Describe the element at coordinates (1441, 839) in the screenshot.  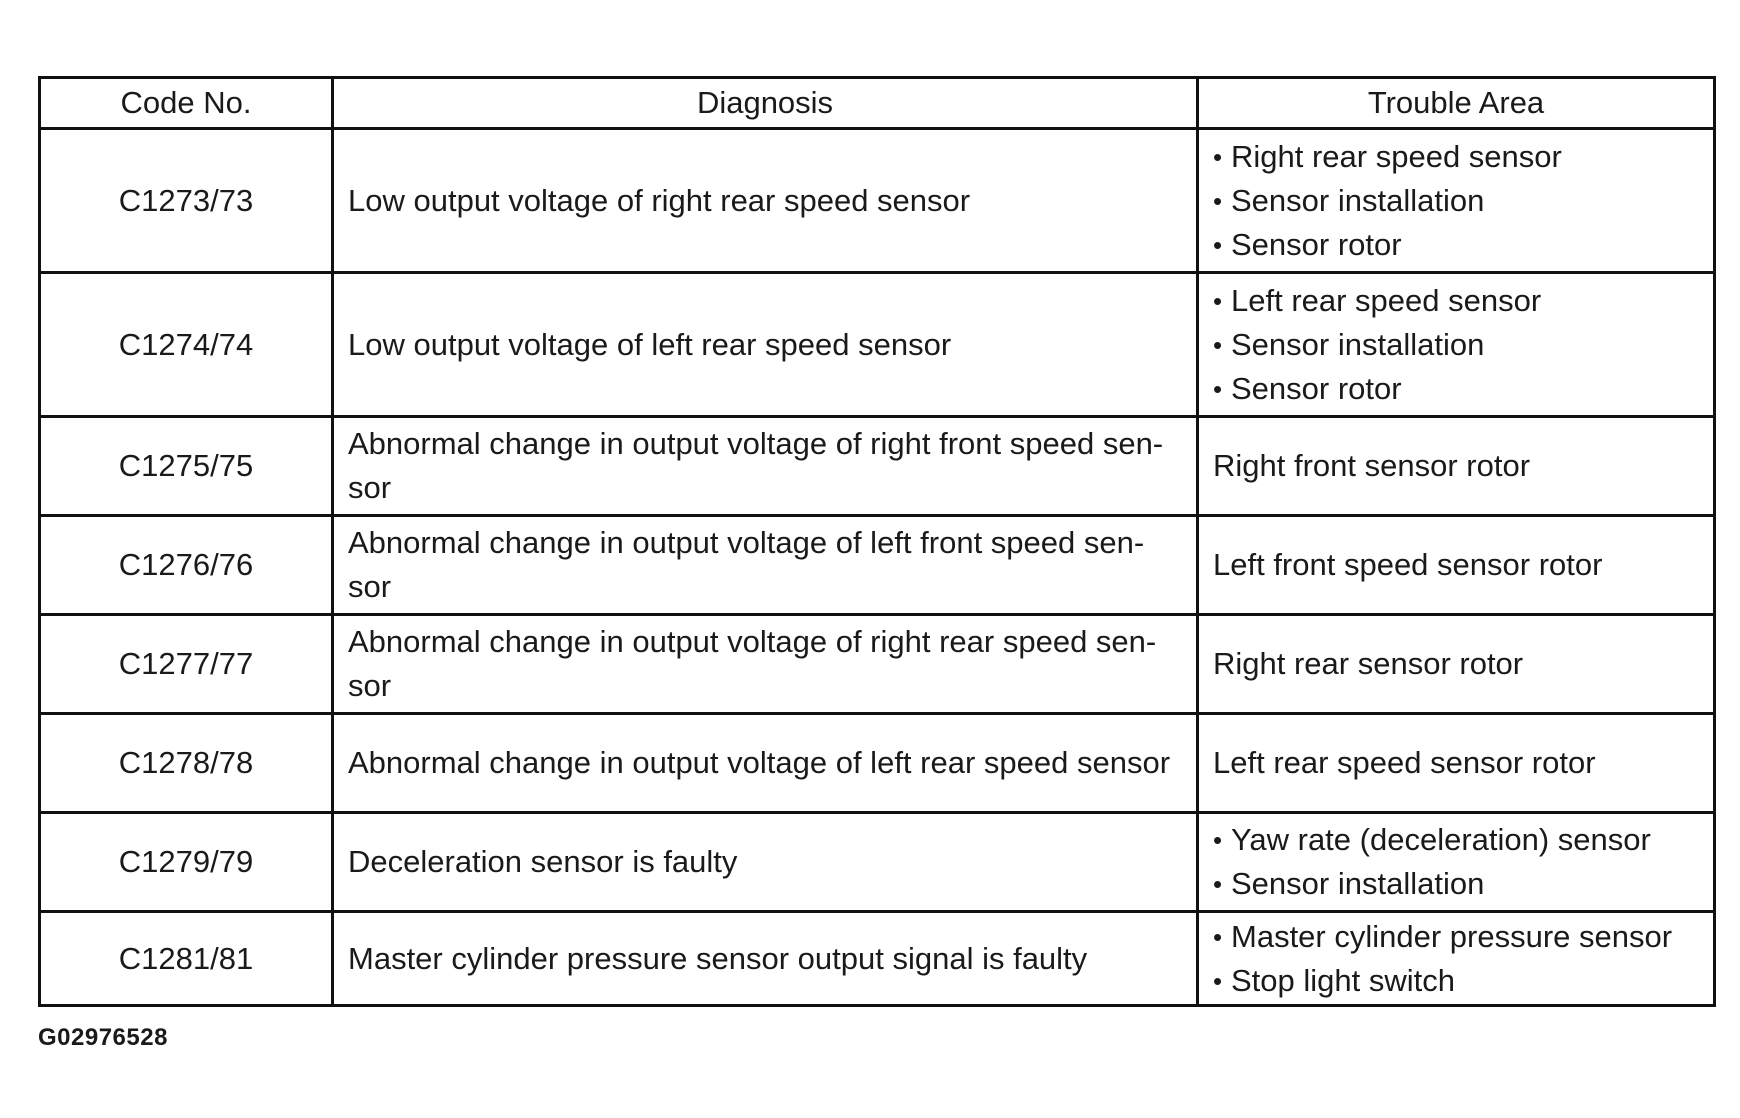
I see `trouble-area-text: Yaw rate (deceleration) sensor` at that location.